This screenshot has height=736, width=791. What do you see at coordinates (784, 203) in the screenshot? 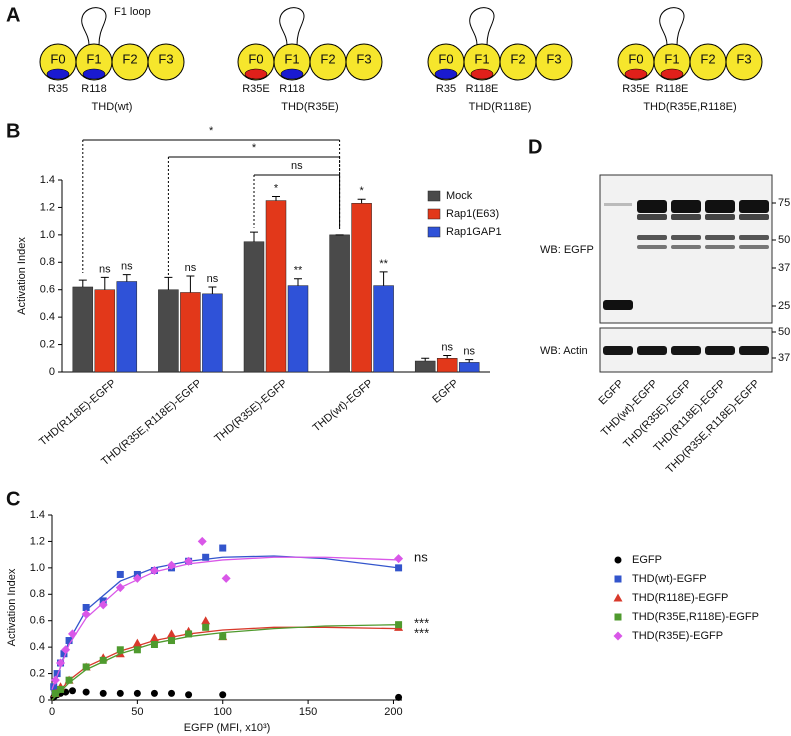
I see `mw-label: 75` at bounding box center [784, 203].